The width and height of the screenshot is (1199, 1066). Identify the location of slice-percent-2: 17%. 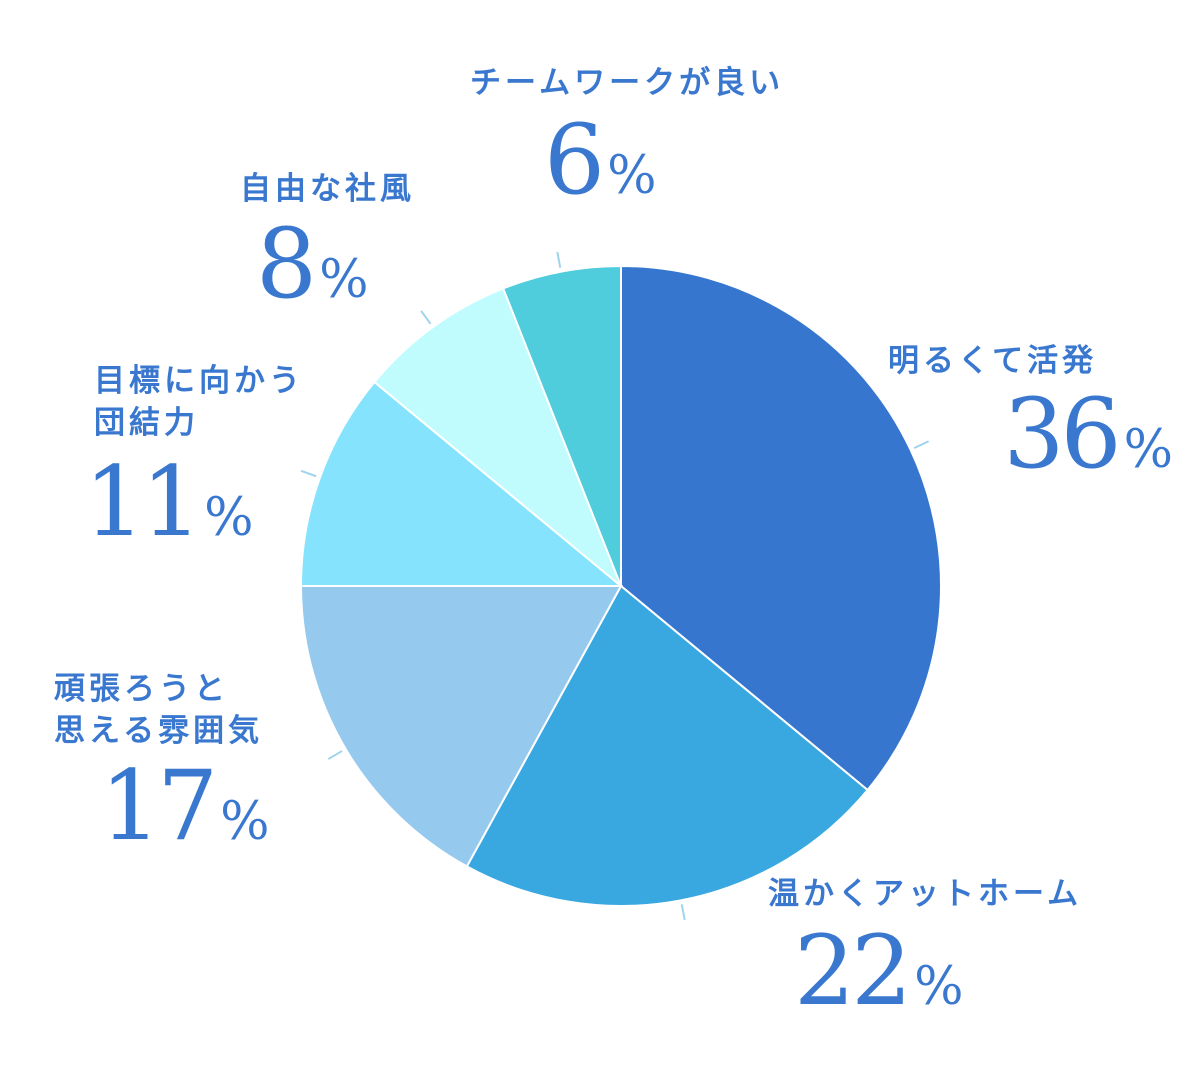
(217, 806).